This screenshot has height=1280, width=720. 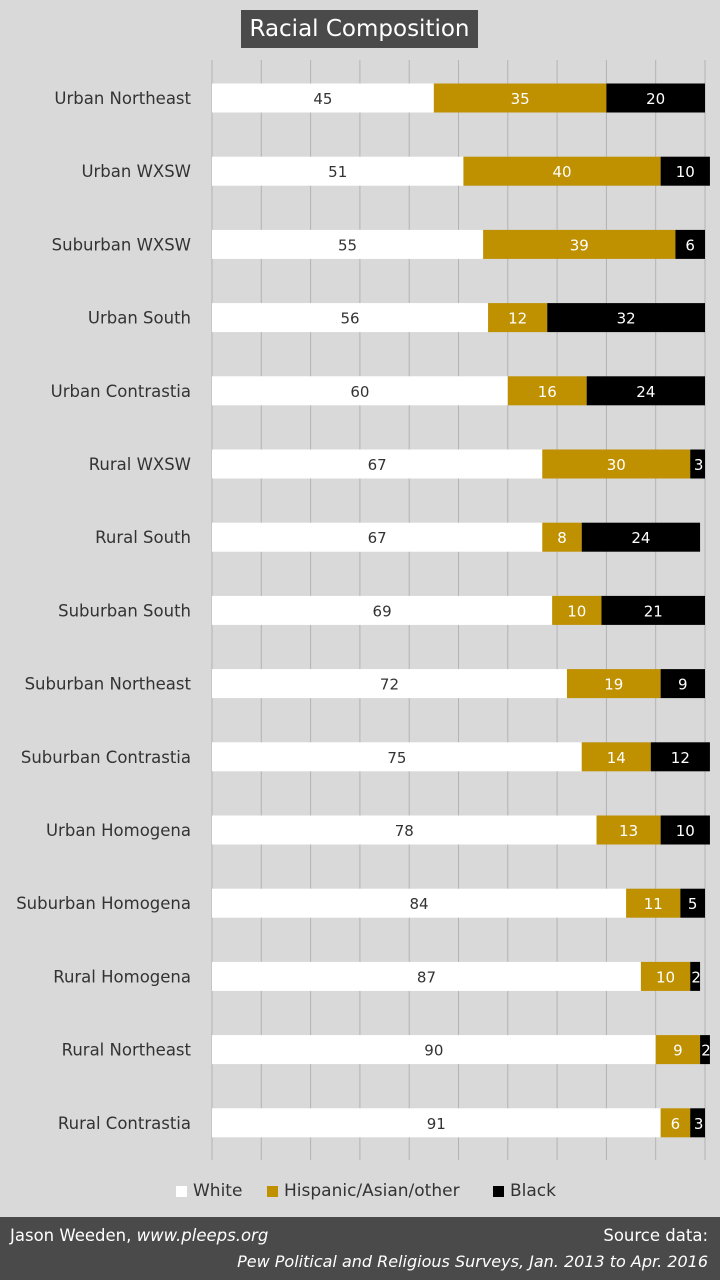 I want to click on category-label: Urban WXSW, so click(x=136, y=171).